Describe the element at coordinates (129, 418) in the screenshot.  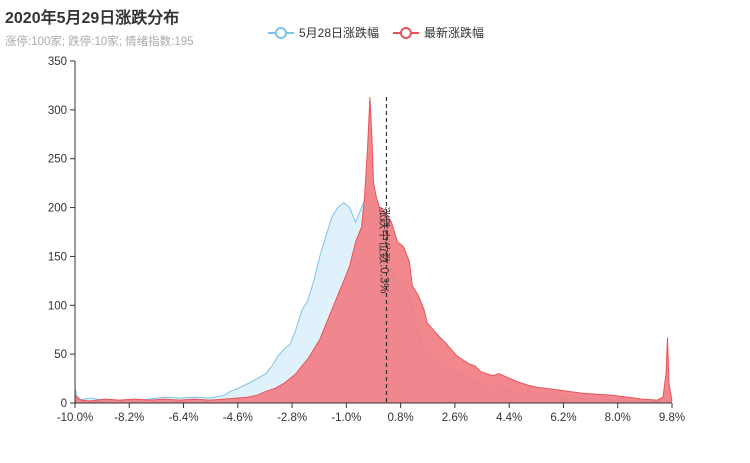
I see `x-tick-label-1: -8.2%` at that location.